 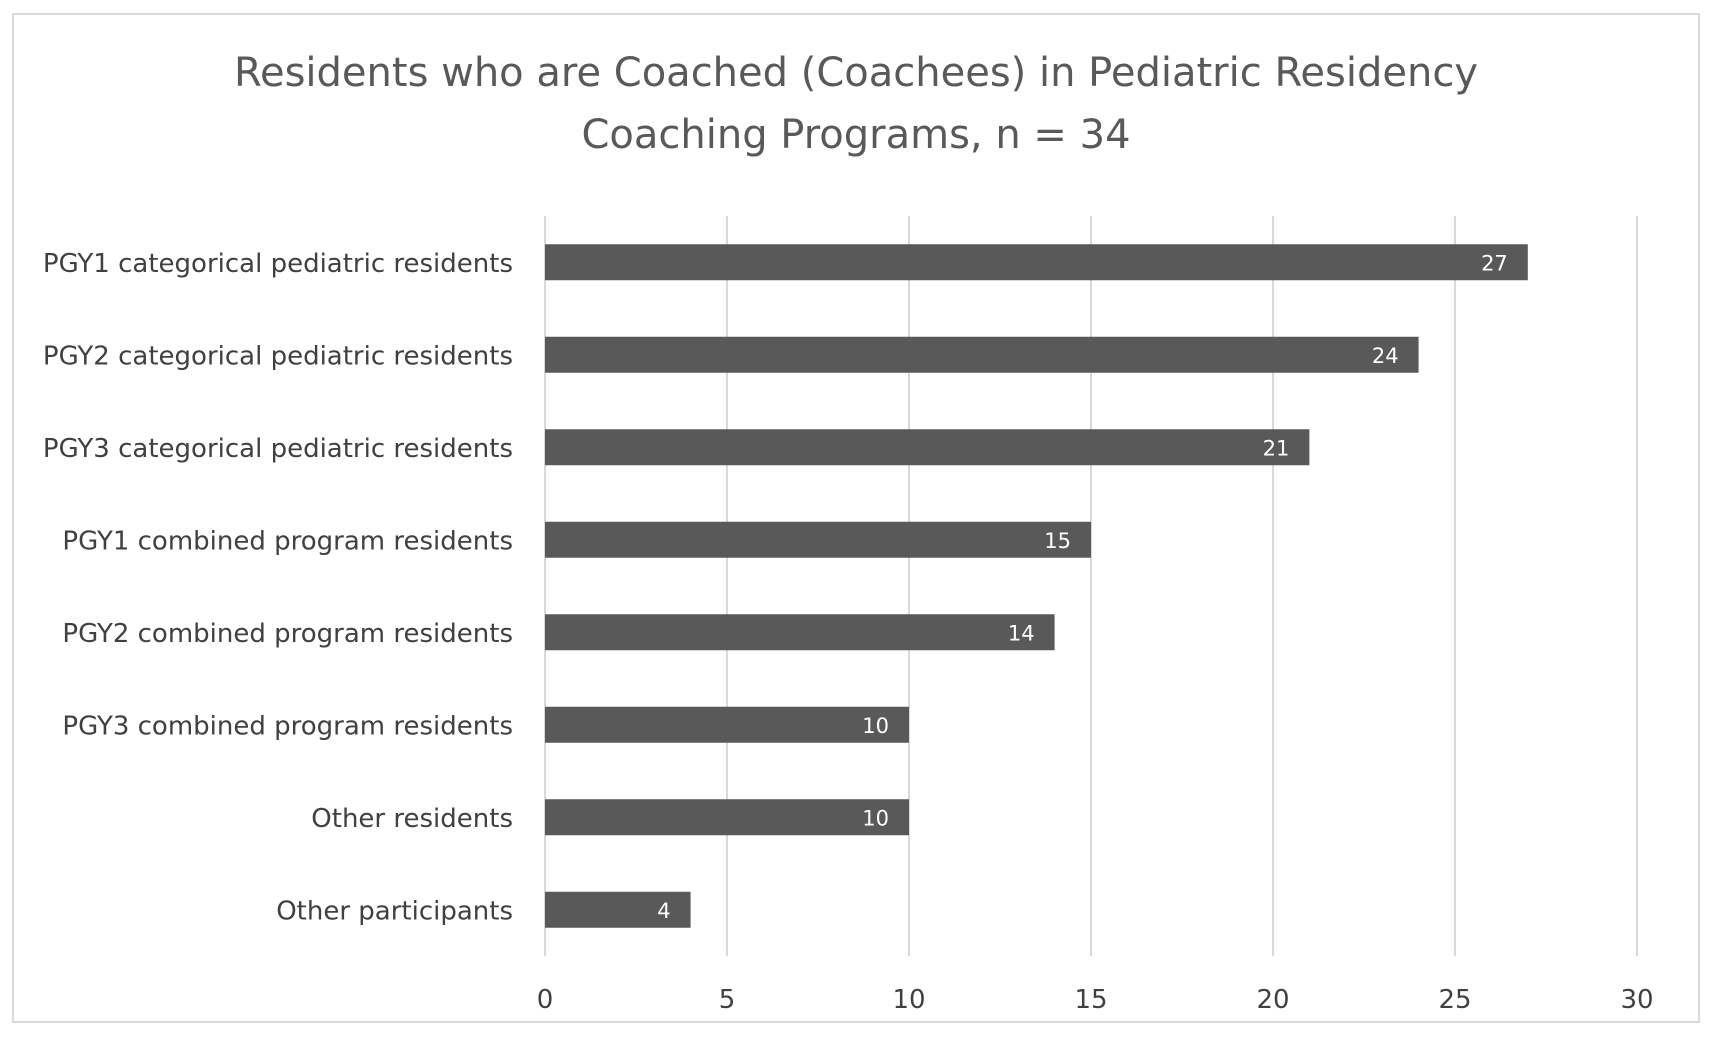 What do you see at coordinates (855, 135) in the screenshot?
I see `chart-title-line-2: Coaching Programs, n = 34` at bounding box center [855, 135].